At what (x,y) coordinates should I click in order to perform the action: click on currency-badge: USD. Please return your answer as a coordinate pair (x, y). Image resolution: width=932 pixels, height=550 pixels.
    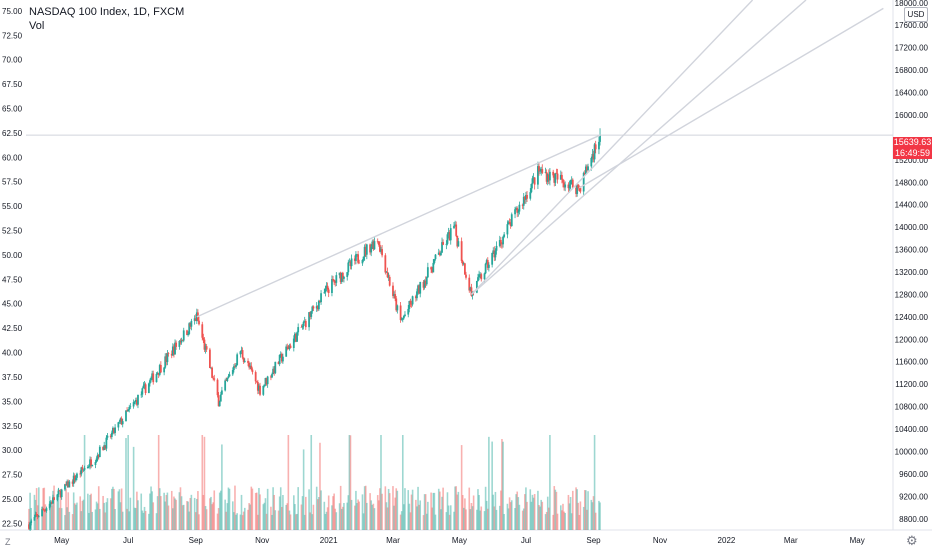
    Looking at the image, I should click on (916, 14).